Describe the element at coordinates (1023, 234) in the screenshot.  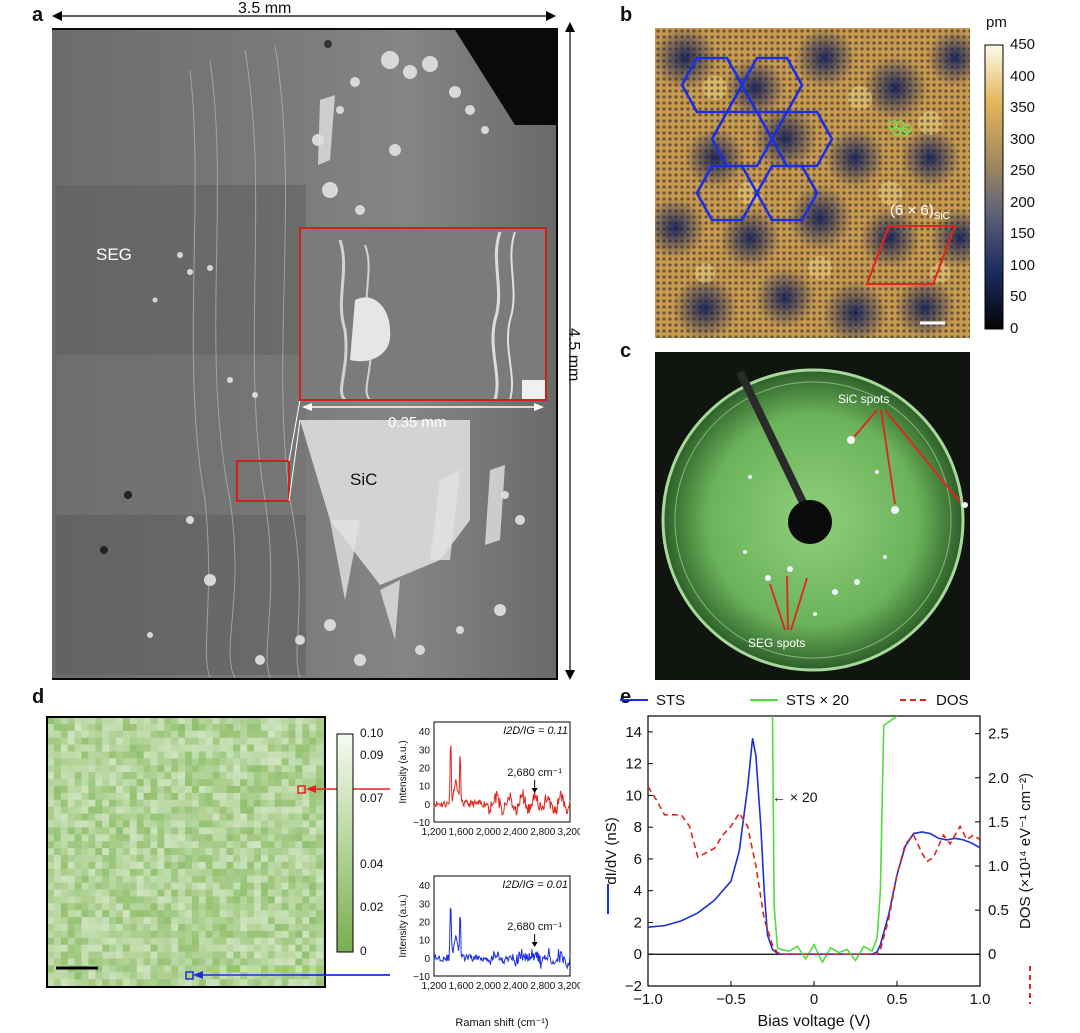
I see `stm-colorbar-tick: 150` at that location.